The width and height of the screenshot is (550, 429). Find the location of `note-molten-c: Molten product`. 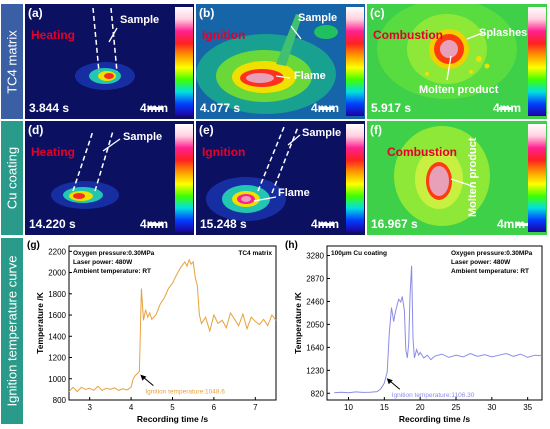

note-molten-c: Molten product is located at coordinates (459, 90).